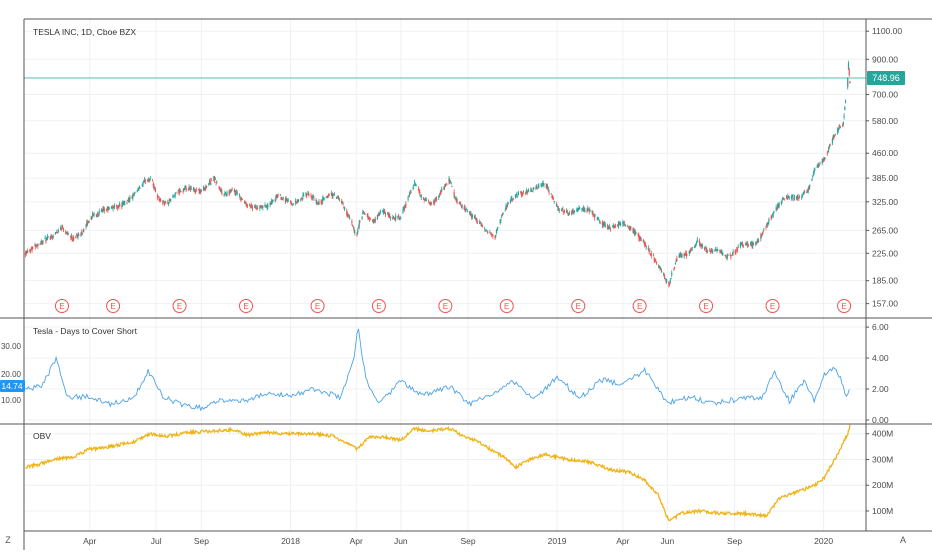 The width and height of the screenshot is (932, 555). What do you see at coordinates (8, 540) in the screenshot?
I see `z-icon: Z` at bounding box center [8, 540].